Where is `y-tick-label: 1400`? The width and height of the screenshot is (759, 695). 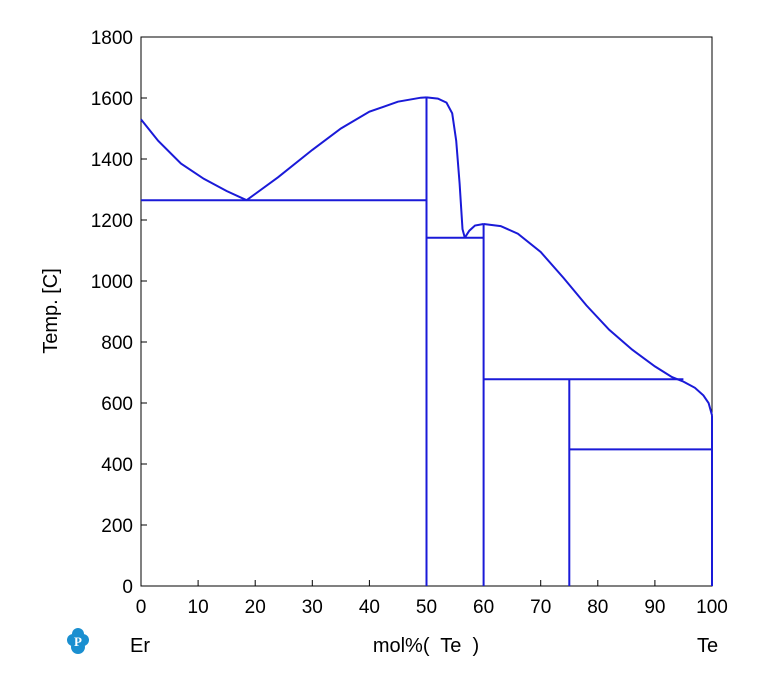
y-tick-label: 1400 is located at coordinates (112, 160).